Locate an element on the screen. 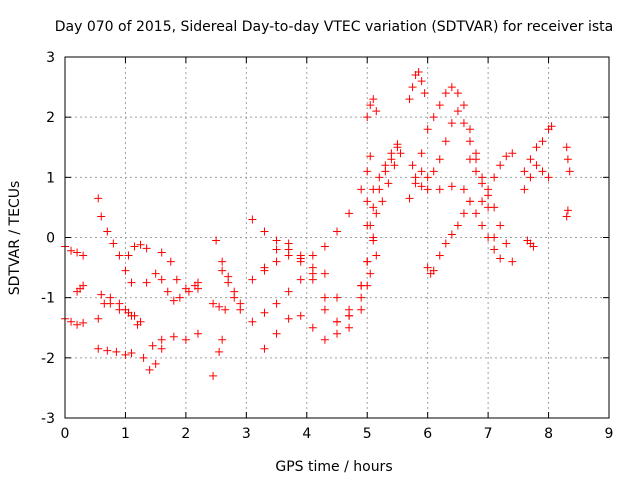 The height and width of the screenshot is (480, 640). y-tick-label: -3 is located at coordinates (48, 419).